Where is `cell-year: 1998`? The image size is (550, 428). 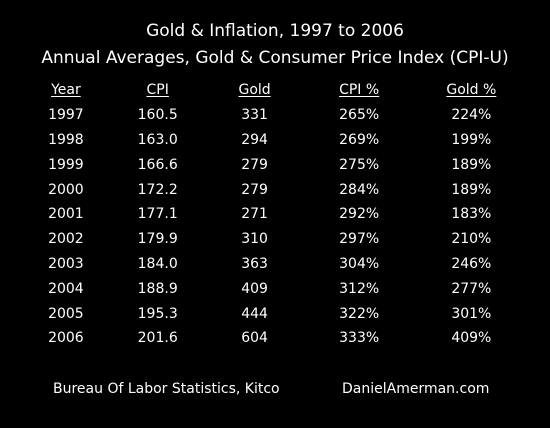
cell-year: 1998 is located at coordinates (66, 139).